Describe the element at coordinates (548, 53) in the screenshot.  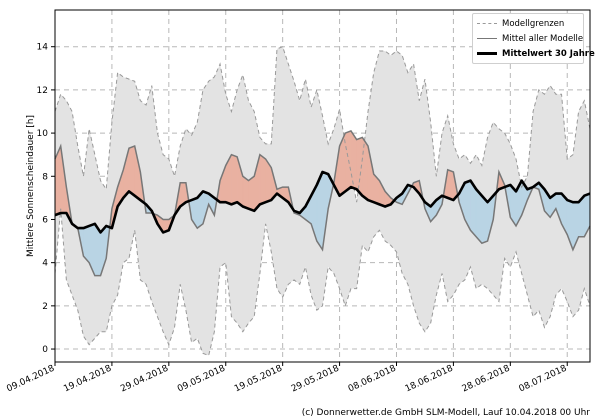
I see `legend-label: Mittelwert 30 Jahre` at that location.